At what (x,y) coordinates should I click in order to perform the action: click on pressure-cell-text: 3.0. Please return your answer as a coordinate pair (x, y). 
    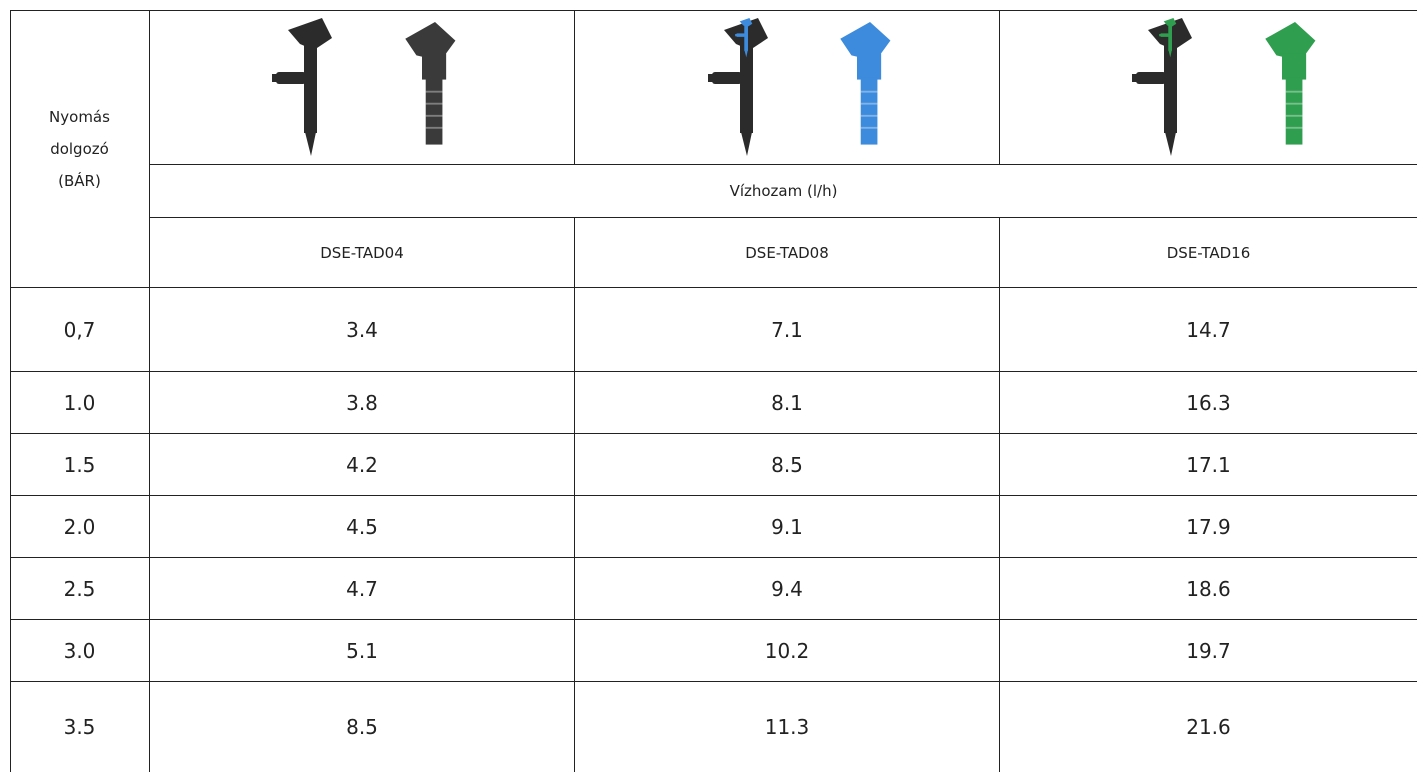
    Looking at the image, I should click on (79, 650).